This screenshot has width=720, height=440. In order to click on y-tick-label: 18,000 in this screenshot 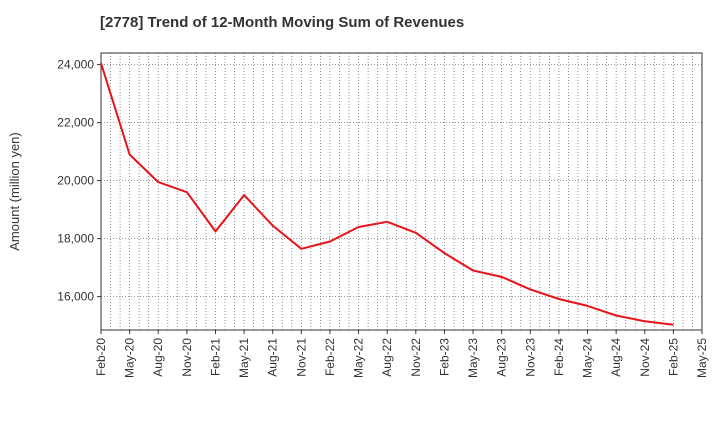, I will do `click(75, 239)`.